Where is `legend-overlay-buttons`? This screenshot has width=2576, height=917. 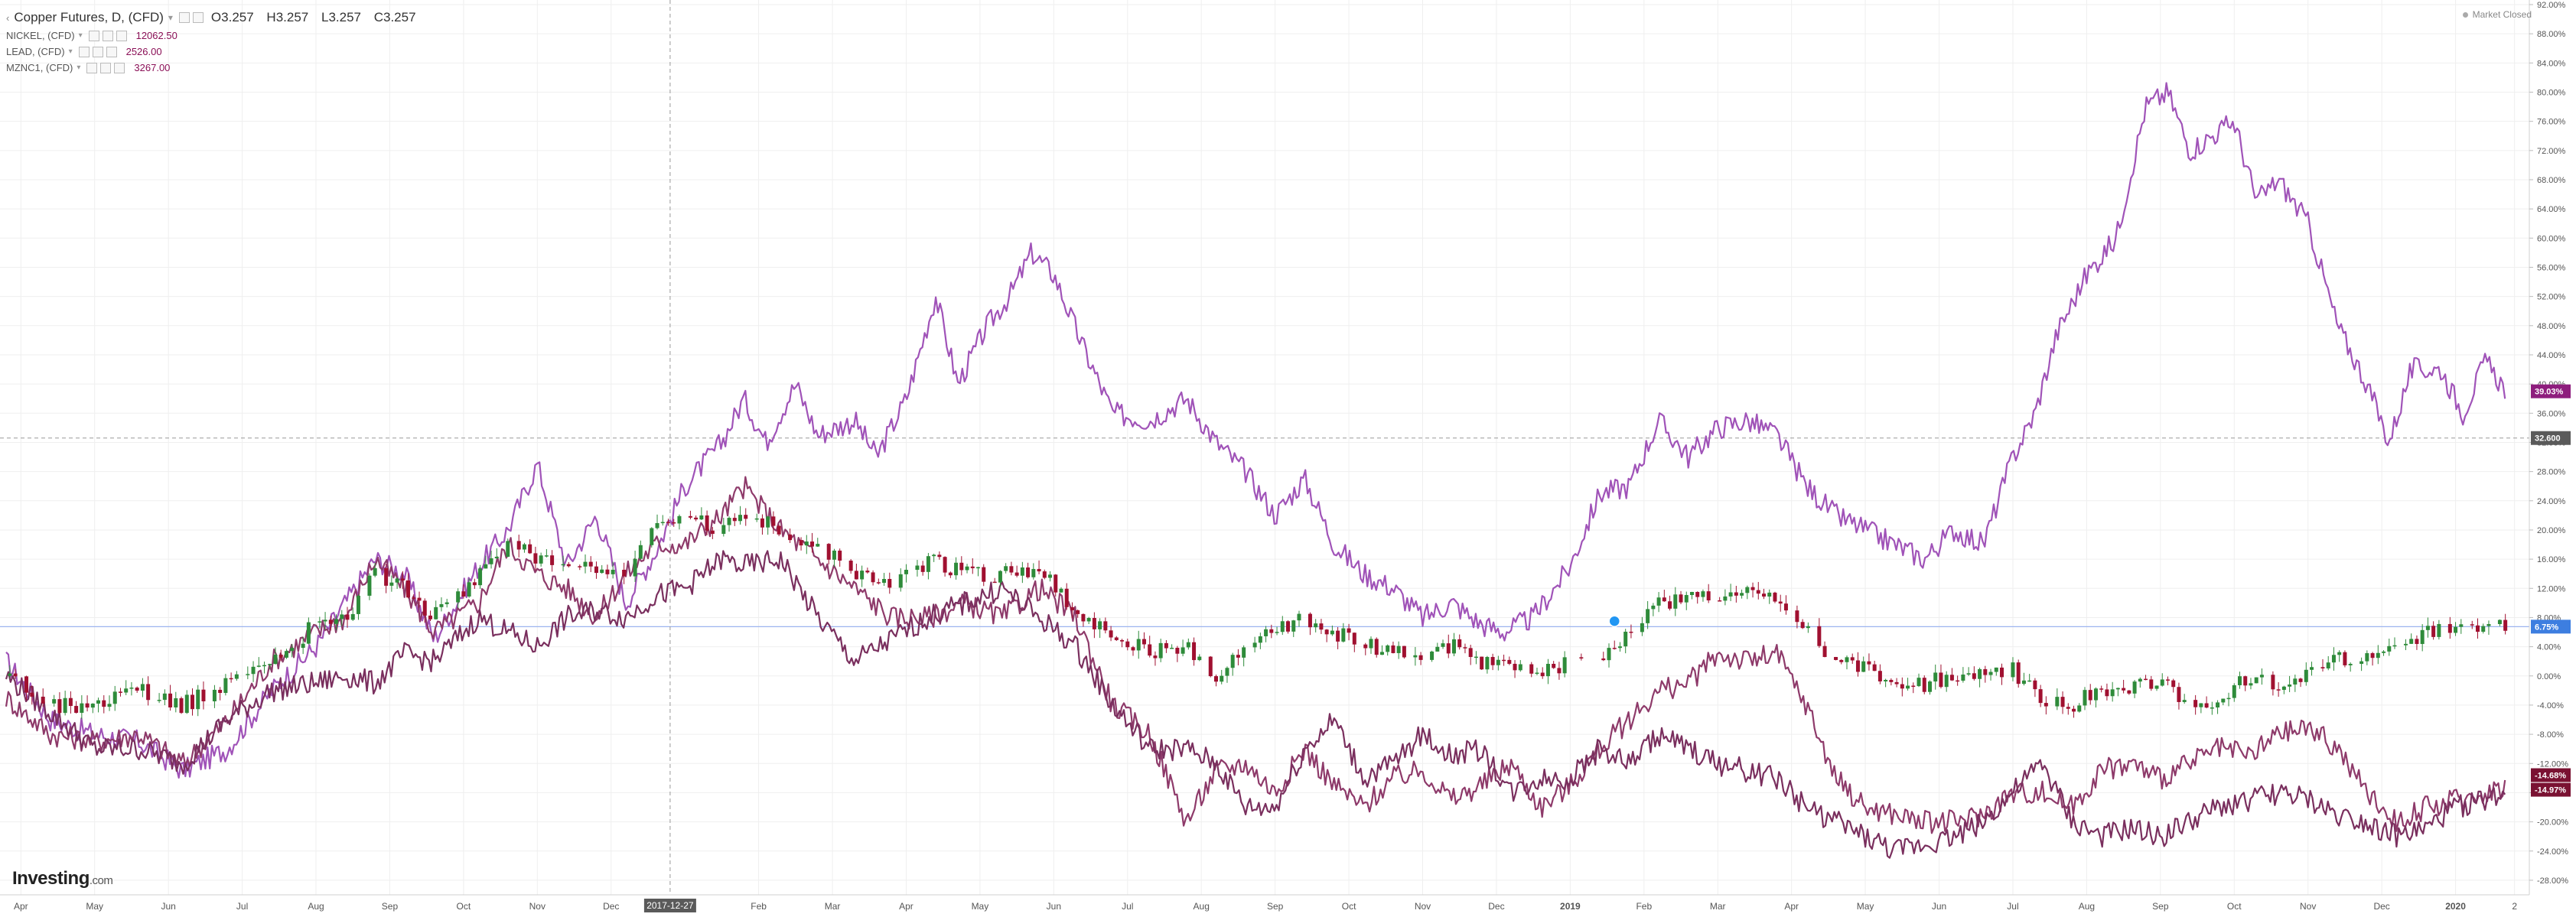
legend-overlay-buttons is located at coordinates (107, 35).